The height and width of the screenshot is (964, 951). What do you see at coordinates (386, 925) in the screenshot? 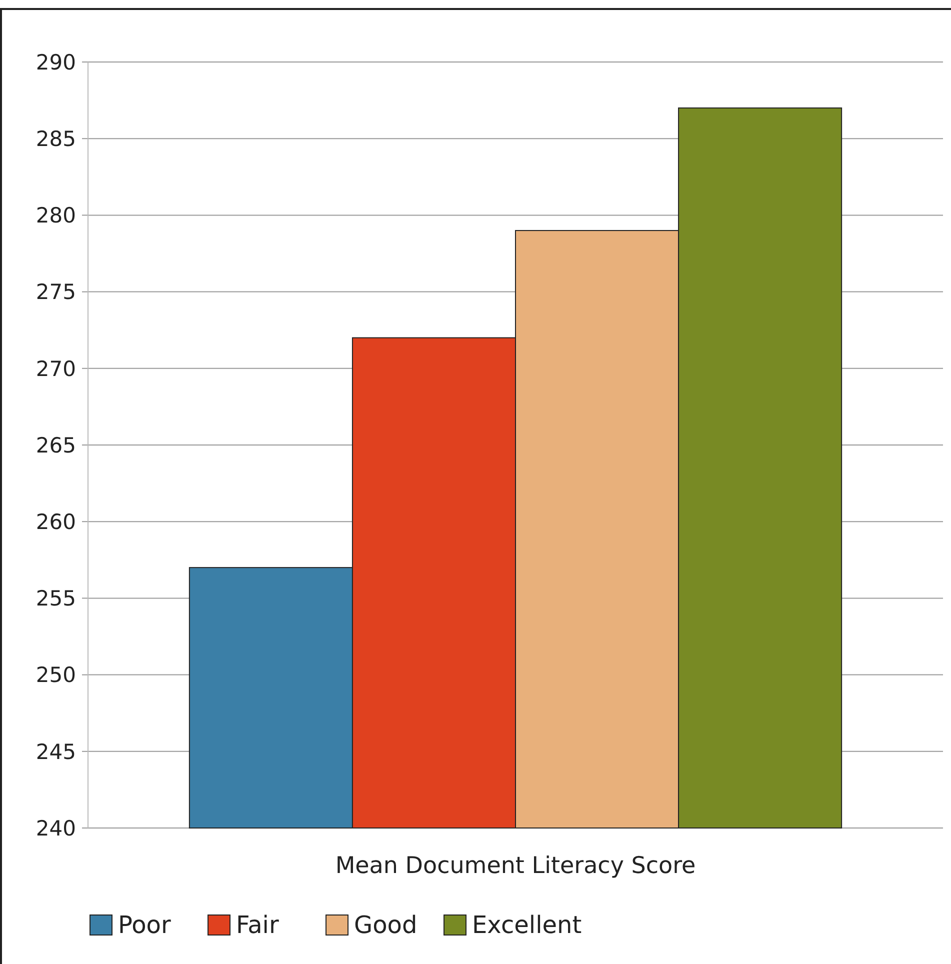
I see `legend-label: Good` at bounding box center [386, 925].